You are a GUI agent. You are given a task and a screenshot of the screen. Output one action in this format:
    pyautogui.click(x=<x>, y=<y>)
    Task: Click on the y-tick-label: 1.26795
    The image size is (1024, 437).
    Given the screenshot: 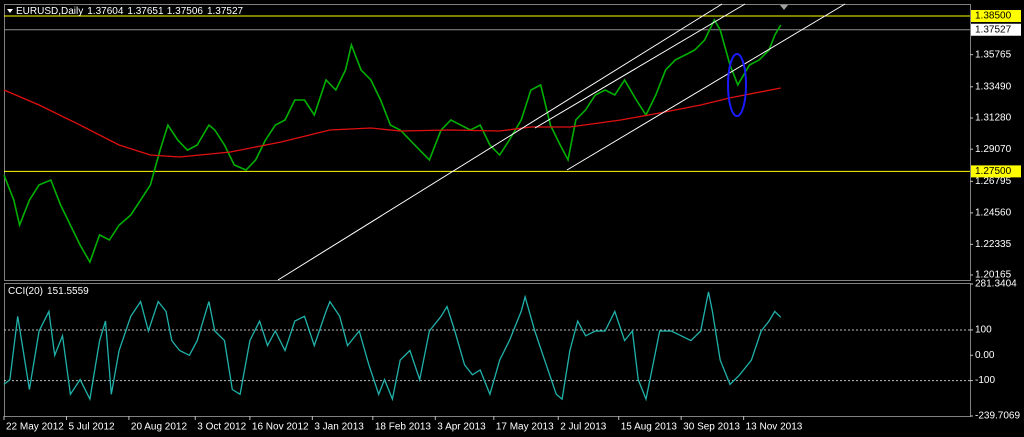 What is the action you would take?
    pyautogui.click(x=993, y=181)
    